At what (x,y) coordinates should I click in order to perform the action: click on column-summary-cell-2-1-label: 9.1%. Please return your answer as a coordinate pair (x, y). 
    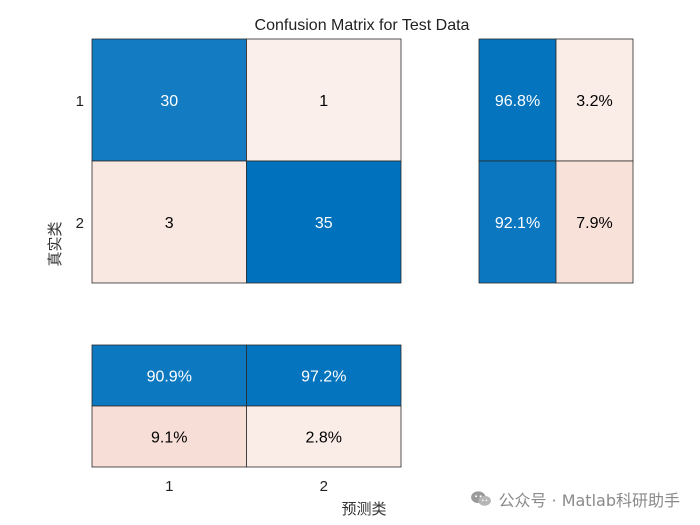
    Looking at the image, I should click on (169, 438).